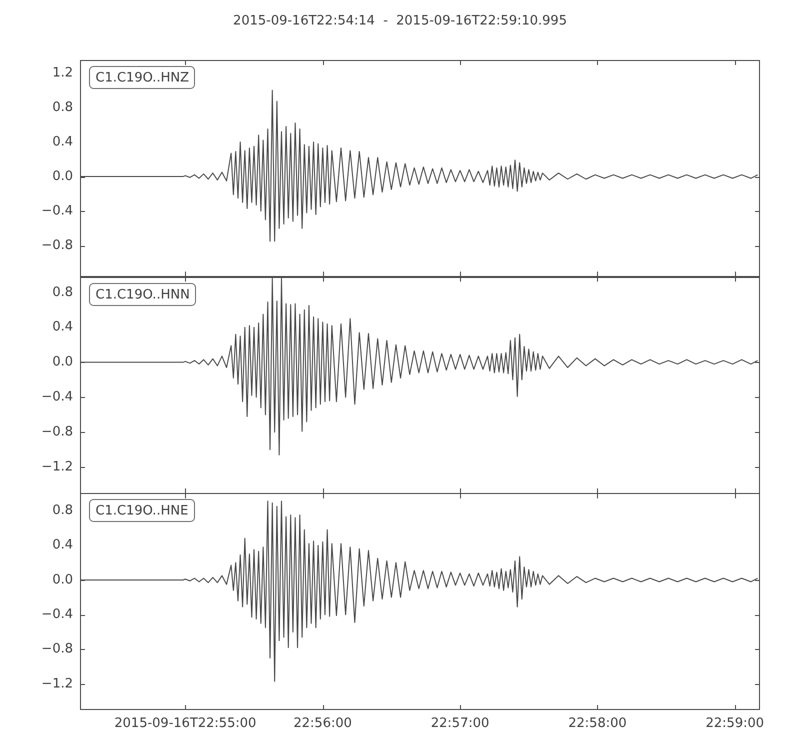 The height and width of the screenshot is (750, 800). Describe the element at coordinates (143, 294) in the screenshot. I see `annotation: C1.C19O..HNN` at that location.